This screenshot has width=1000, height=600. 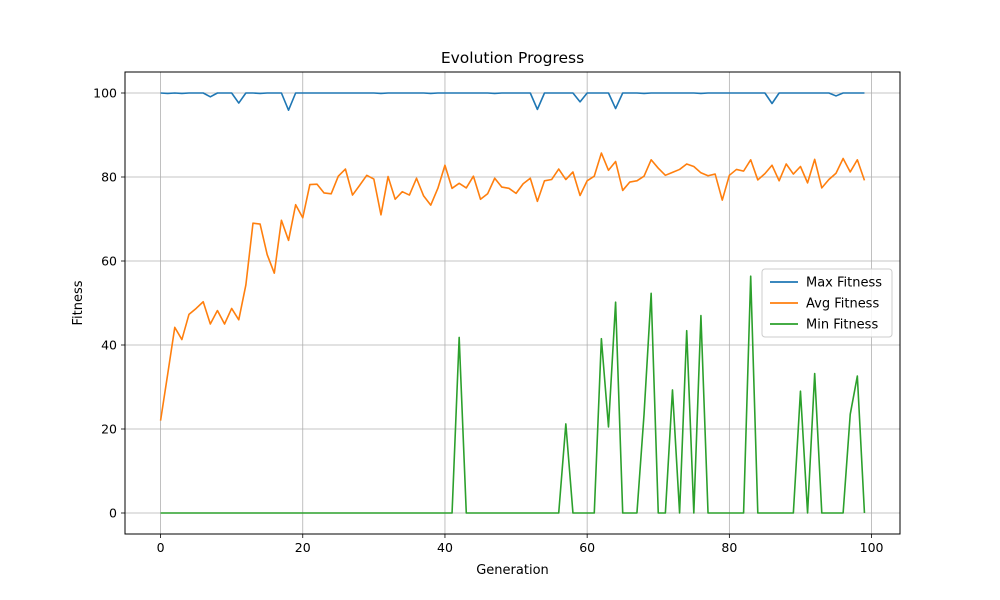 I want to click on chart-title: Evolution Progress, so click(x=512, y=58).